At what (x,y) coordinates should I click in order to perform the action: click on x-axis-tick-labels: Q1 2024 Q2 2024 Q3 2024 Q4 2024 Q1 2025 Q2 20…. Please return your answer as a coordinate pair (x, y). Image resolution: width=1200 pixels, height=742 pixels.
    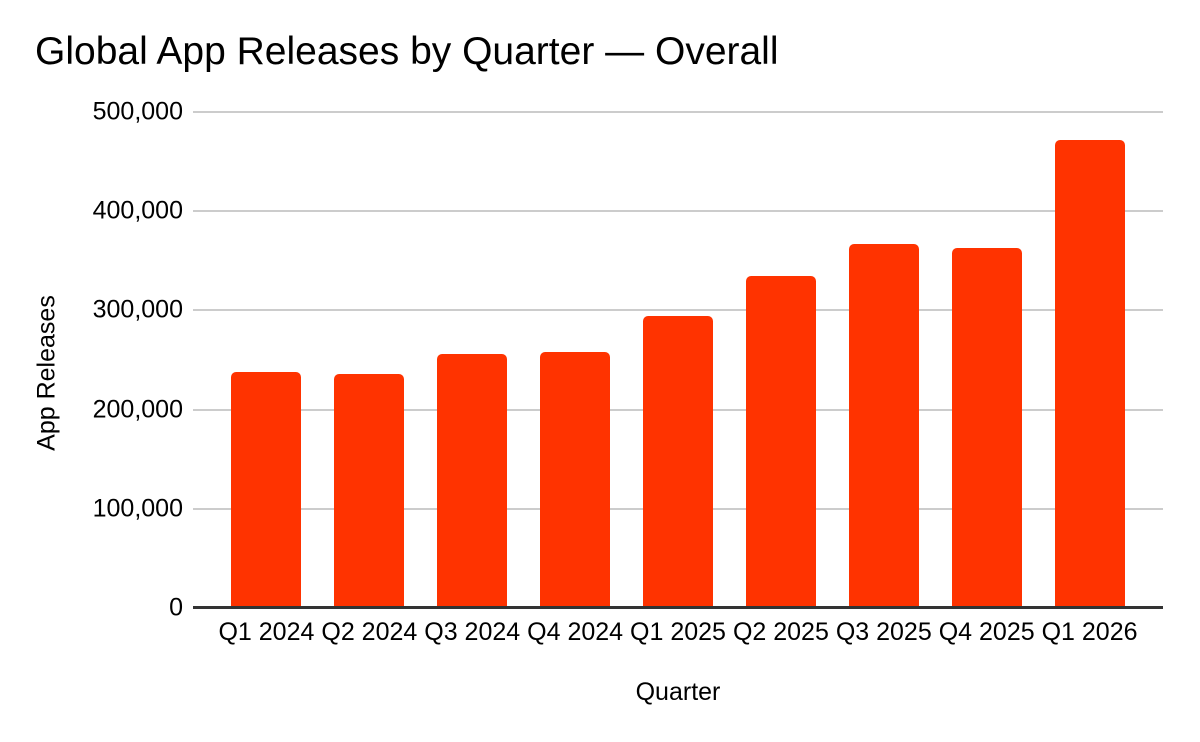
    Looking at the image, I should click on (678, 632).